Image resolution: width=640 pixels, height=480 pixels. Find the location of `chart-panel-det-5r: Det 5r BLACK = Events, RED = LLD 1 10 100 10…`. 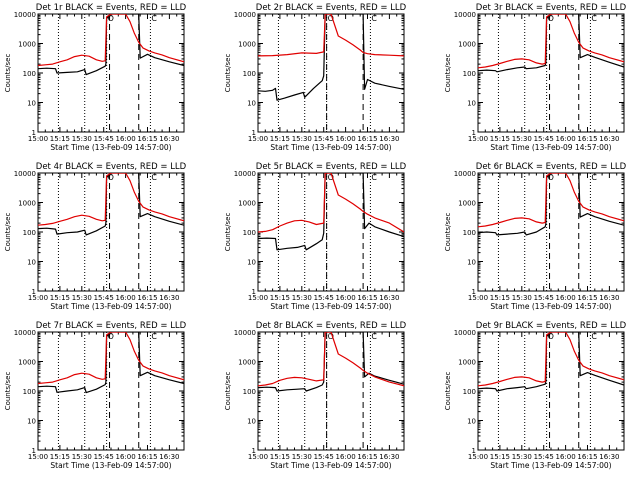

chart-panel-det-5r: Det 5r BLACK = Events, RED = LLD 1 10 100 10… is located at coordinates (315, 236).